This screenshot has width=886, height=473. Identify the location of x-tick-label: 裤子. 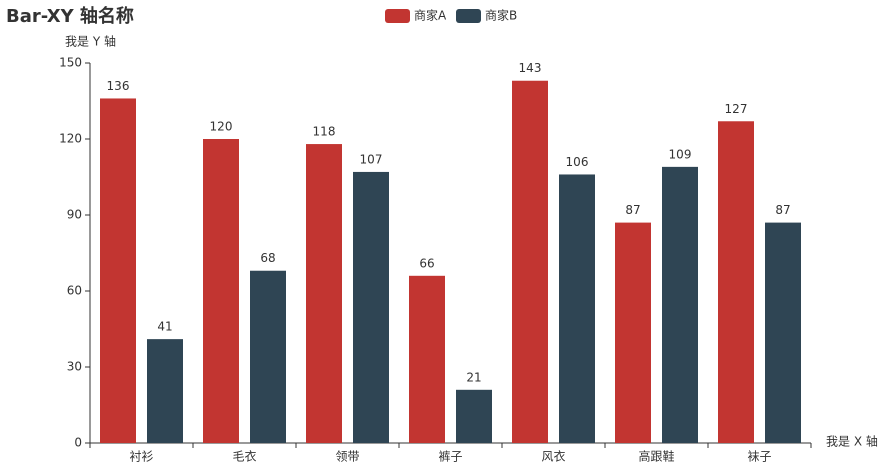
(450, 457).